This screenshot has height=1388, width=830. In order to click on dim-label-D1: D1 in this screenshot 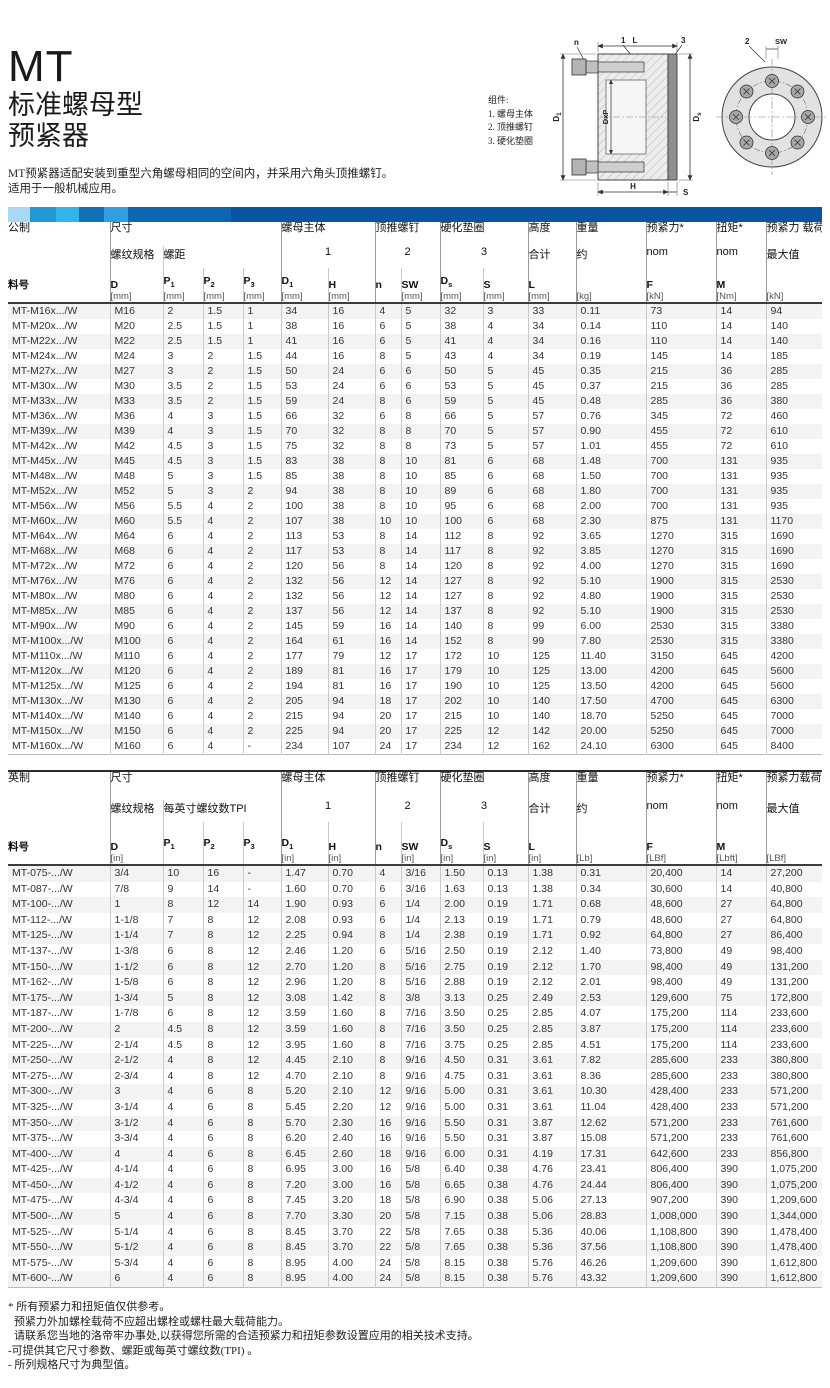, I will do `click(557, 117)`.